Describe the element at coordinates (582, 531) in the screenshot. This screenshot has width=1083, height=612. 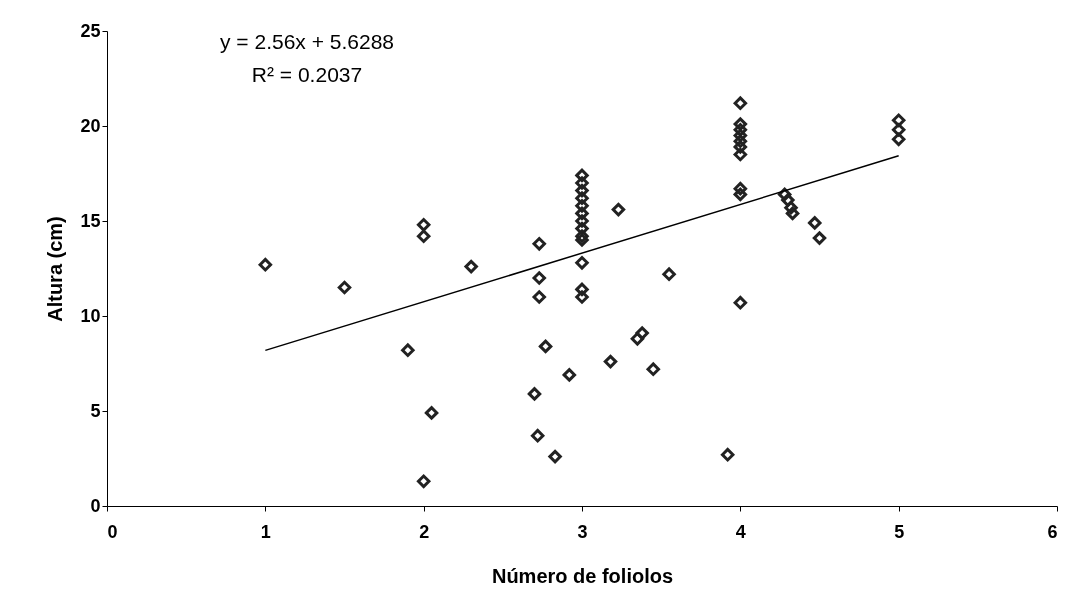
I see `x-tick-label: 3` at that location.